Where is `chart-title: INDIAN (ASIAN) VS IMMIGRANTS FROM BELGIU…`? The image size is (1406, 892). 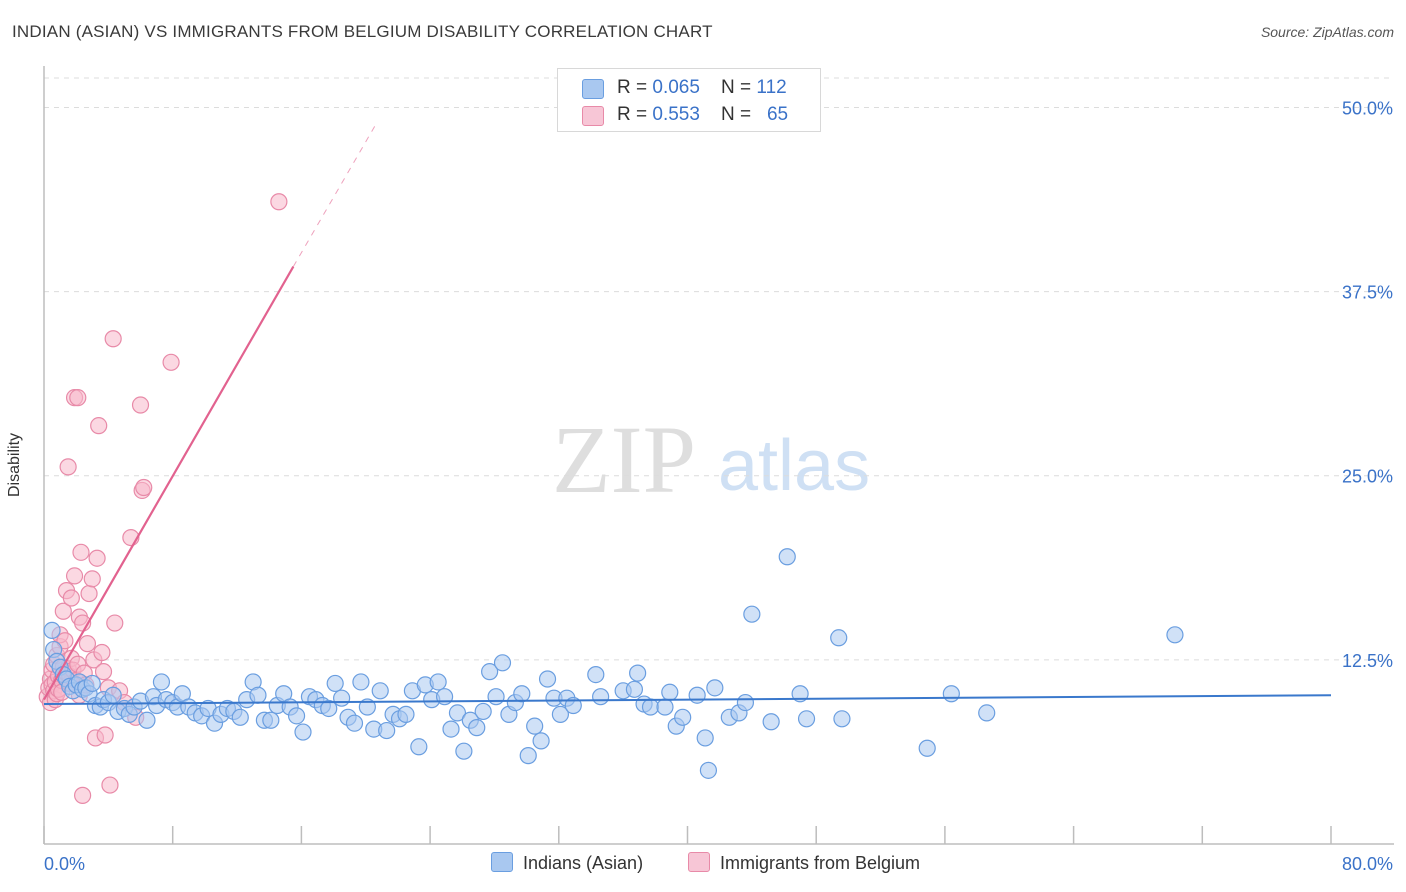 chart-title: INDIAN (ASIAN) VS IMMIGRANTS FROM BELGIU… is located at coordinates (362, 31).